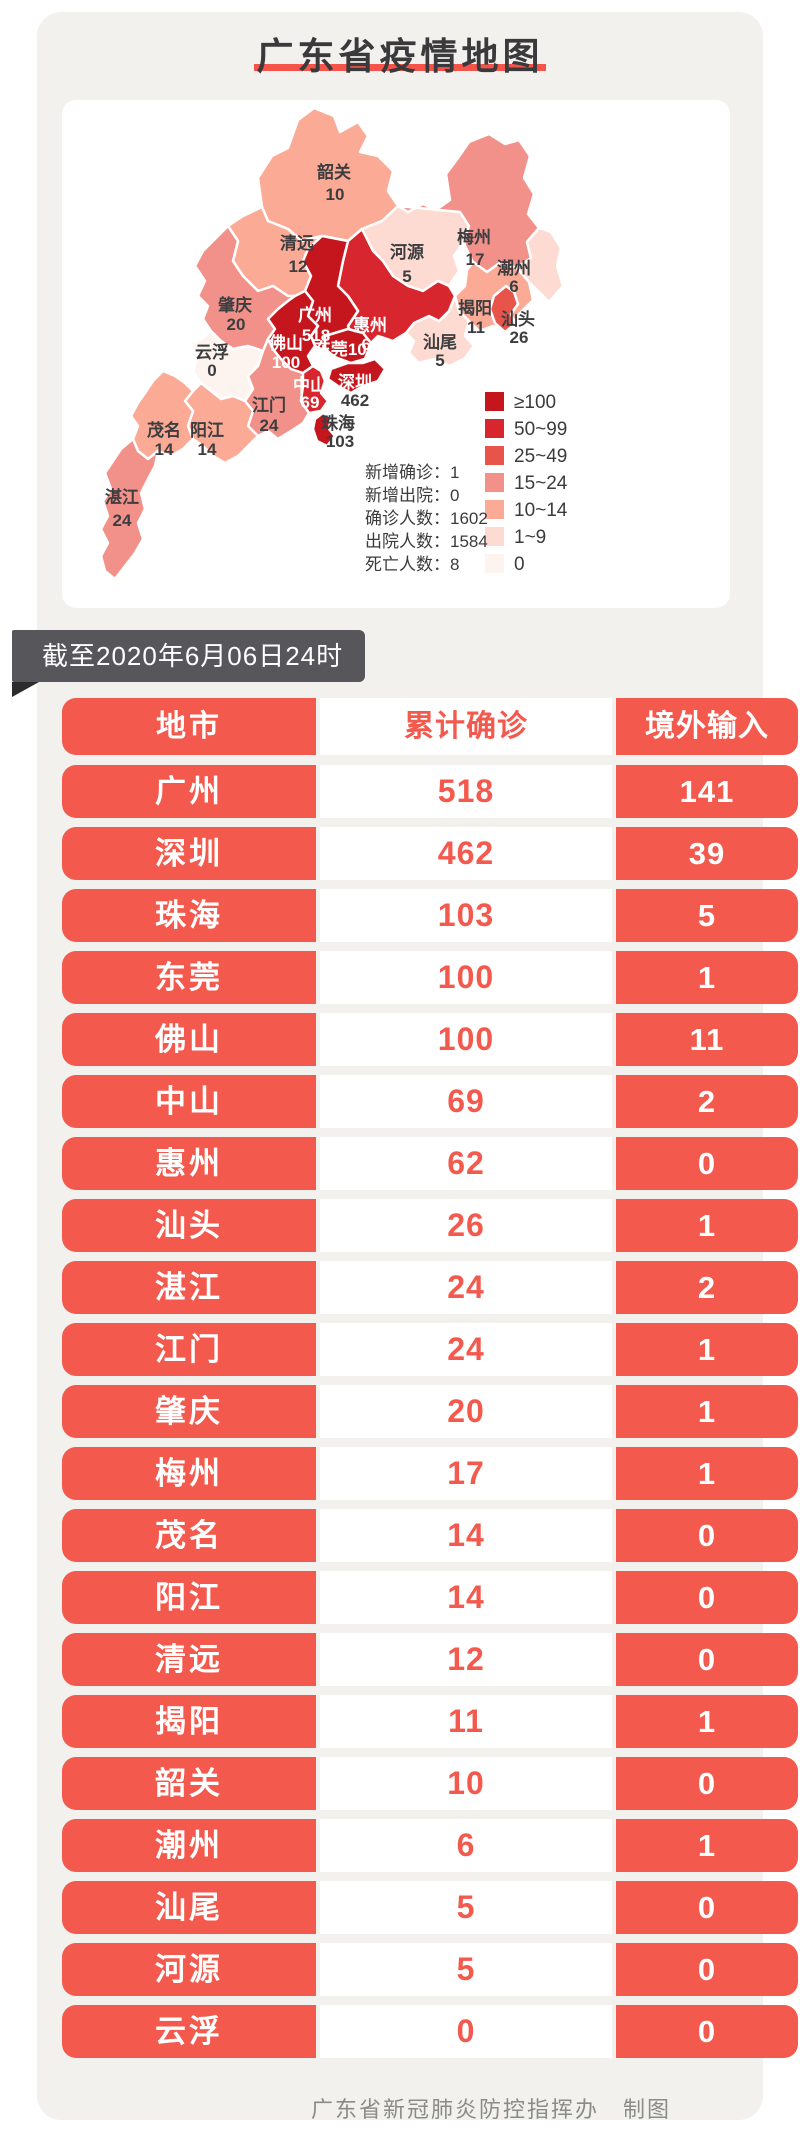 The width and height of the screenshot is (800, 2132). What do you see at coordinates (25, 689) in the screenshot?
I see `banner-fold` at bounding box center [25, 689].